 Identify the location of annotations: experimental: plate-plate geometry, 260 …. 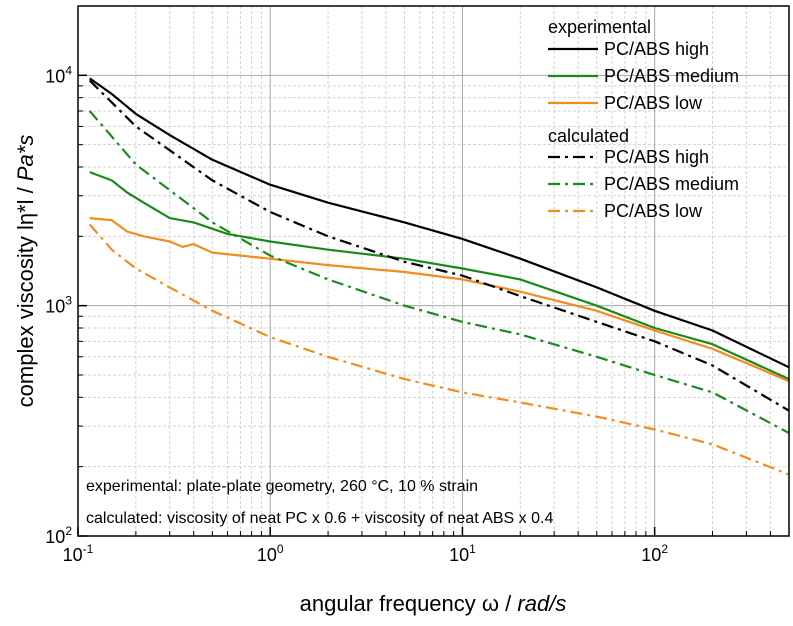
(319, 502).